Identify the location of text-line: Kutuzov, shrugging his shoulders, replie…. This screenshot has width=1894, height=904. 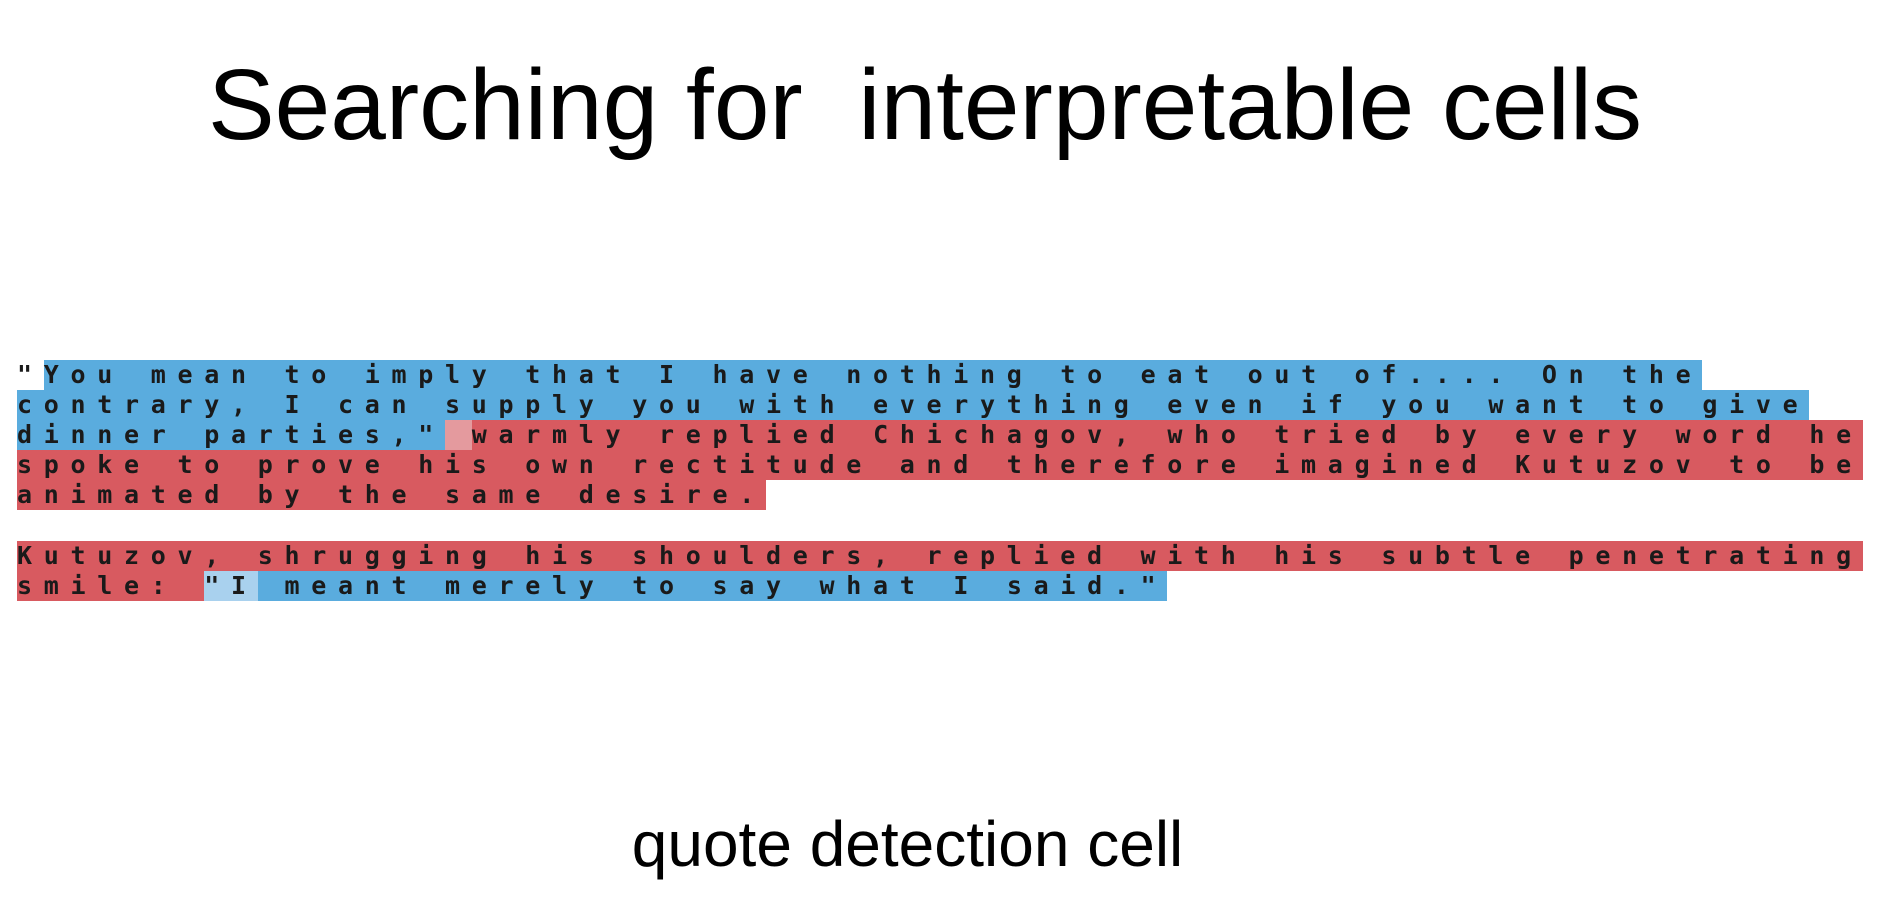
(947, 556).